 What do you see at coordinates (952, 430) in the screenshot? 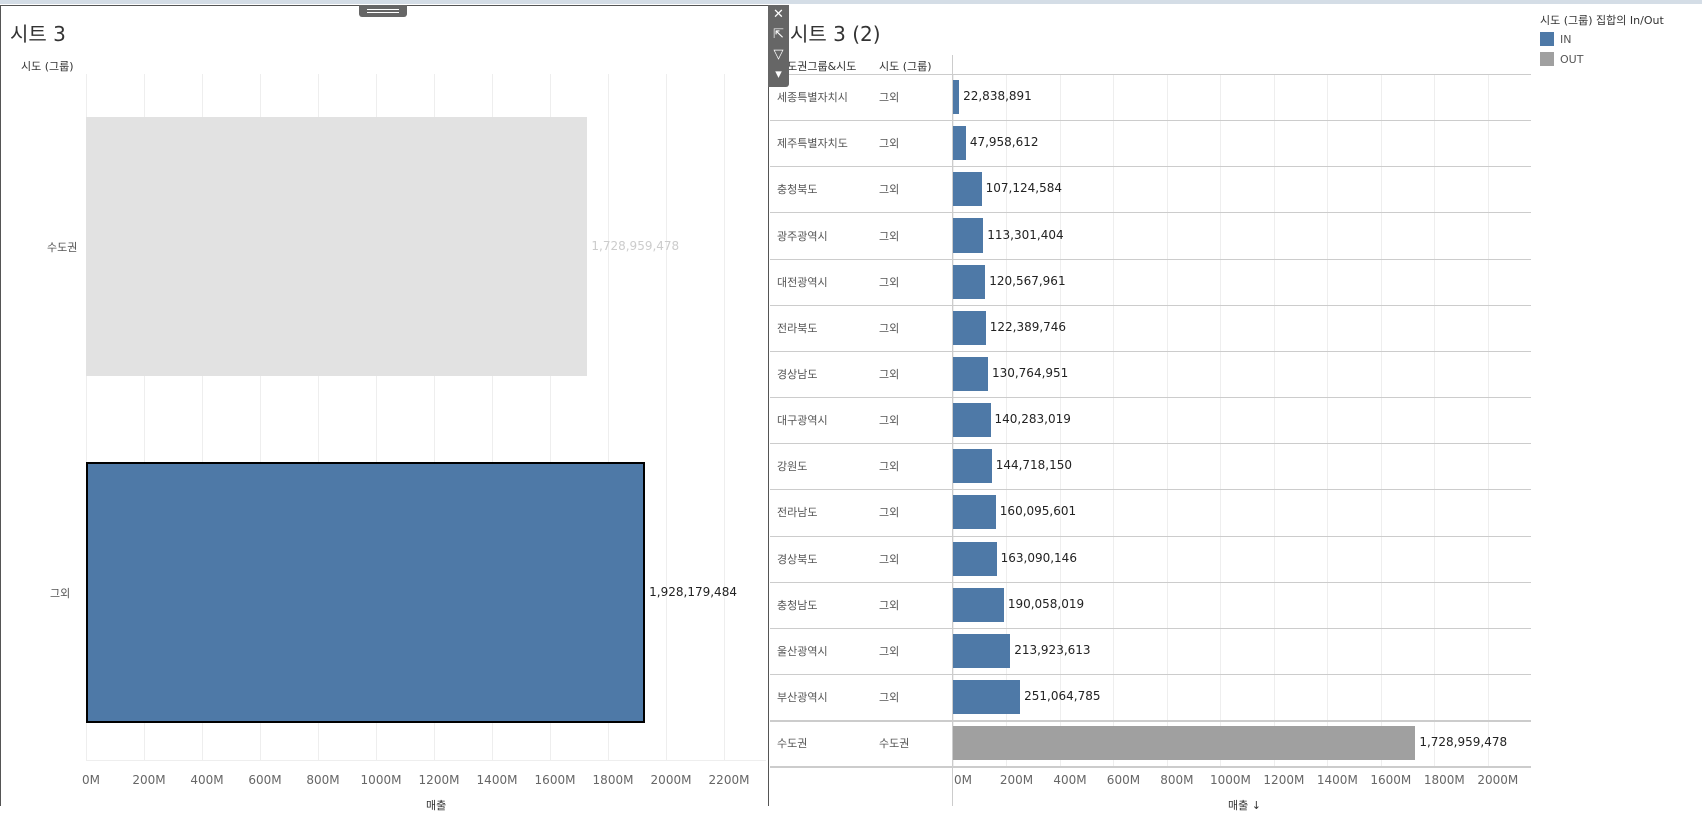
I see `pane-divider` at bounding box center [952, 430].